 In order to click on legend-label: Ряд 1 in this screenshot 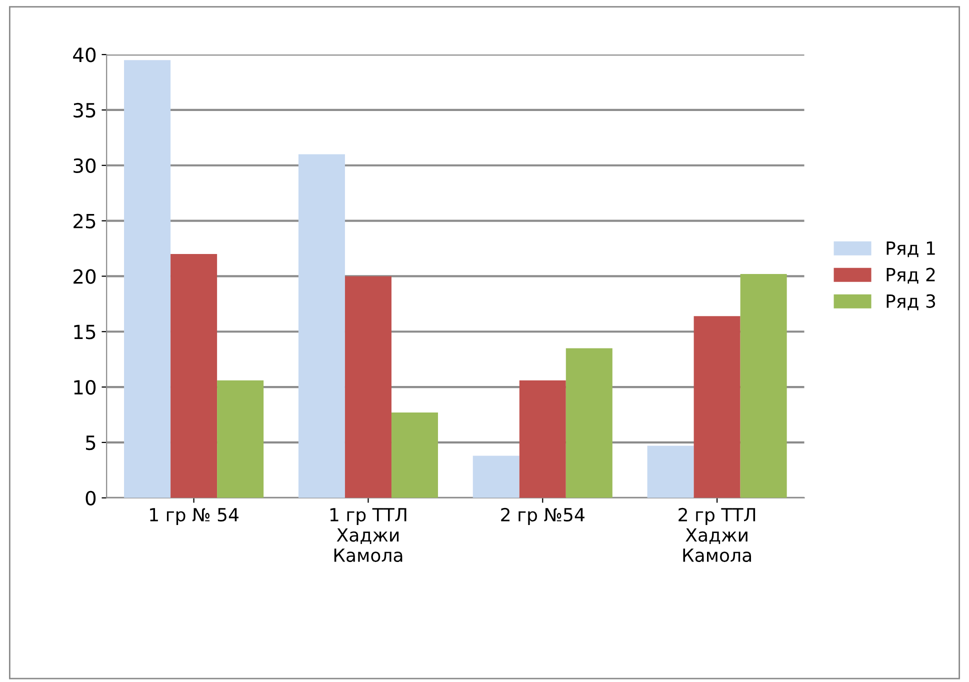, I will do `click(910, 250)`.